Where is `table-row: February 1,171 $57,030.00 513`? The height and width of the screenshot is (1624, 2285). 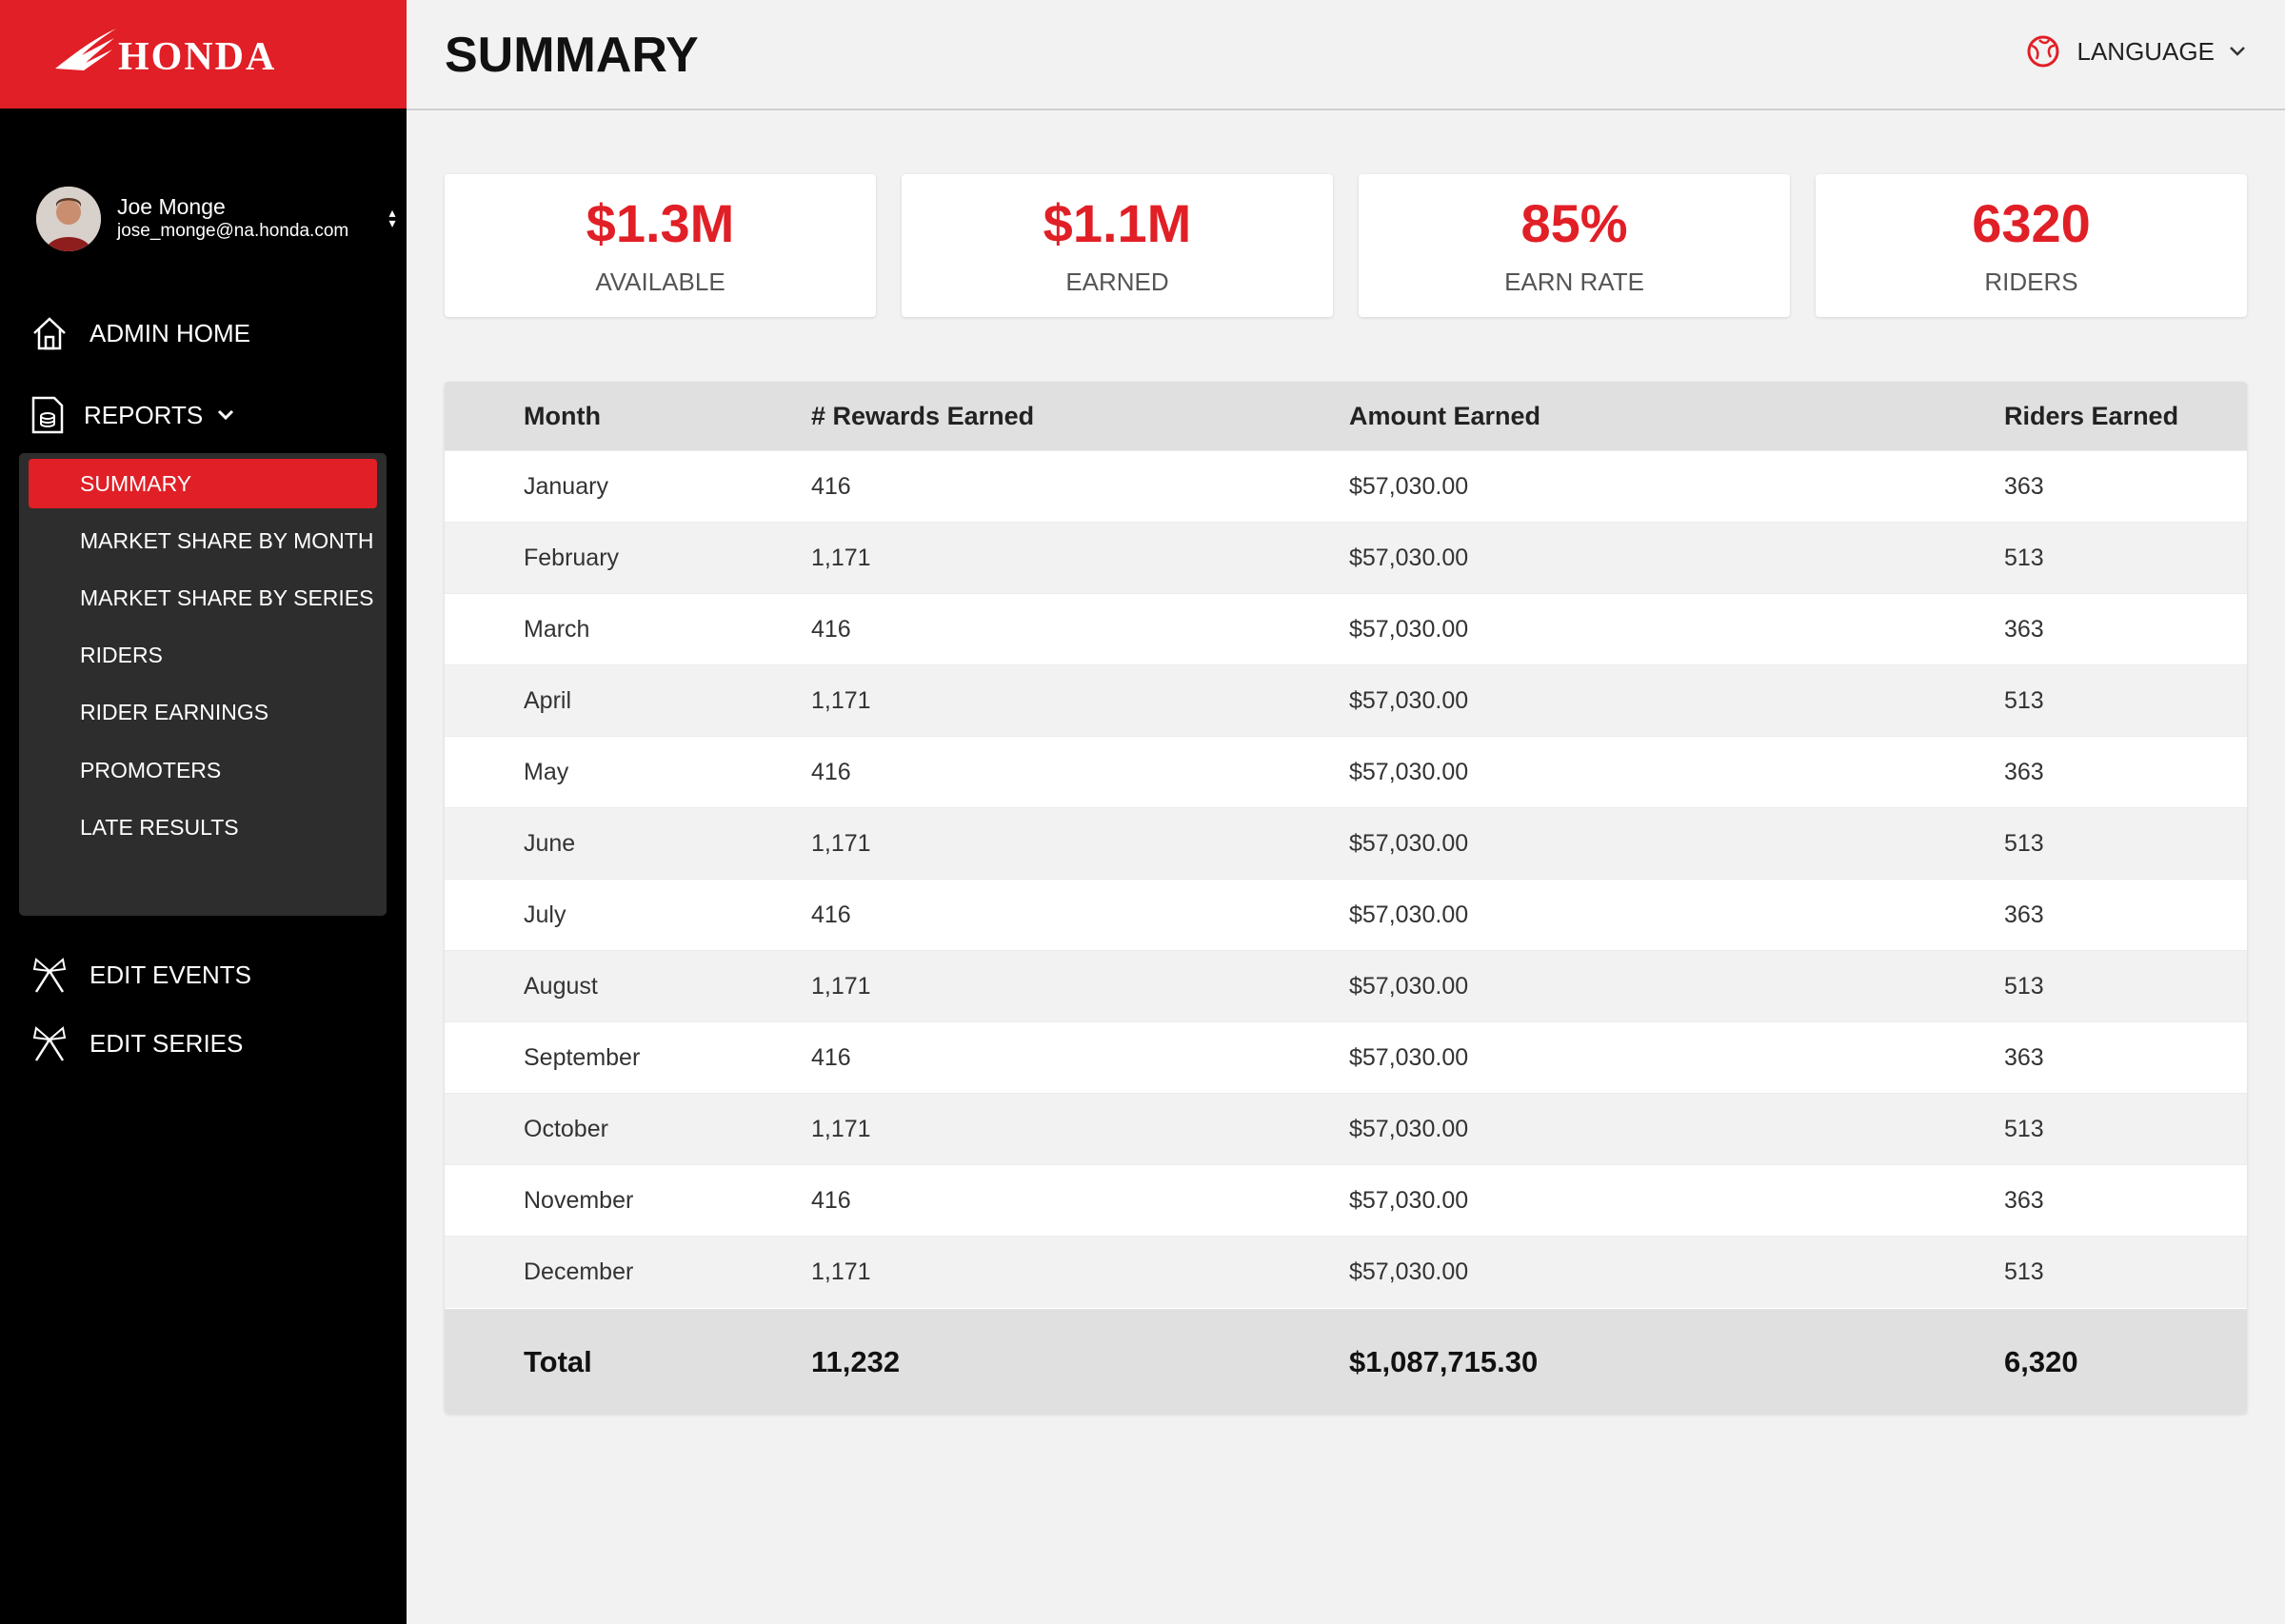
table-row: February 1,171 $57,030.00 513 is located at coordinates (1346, 558).